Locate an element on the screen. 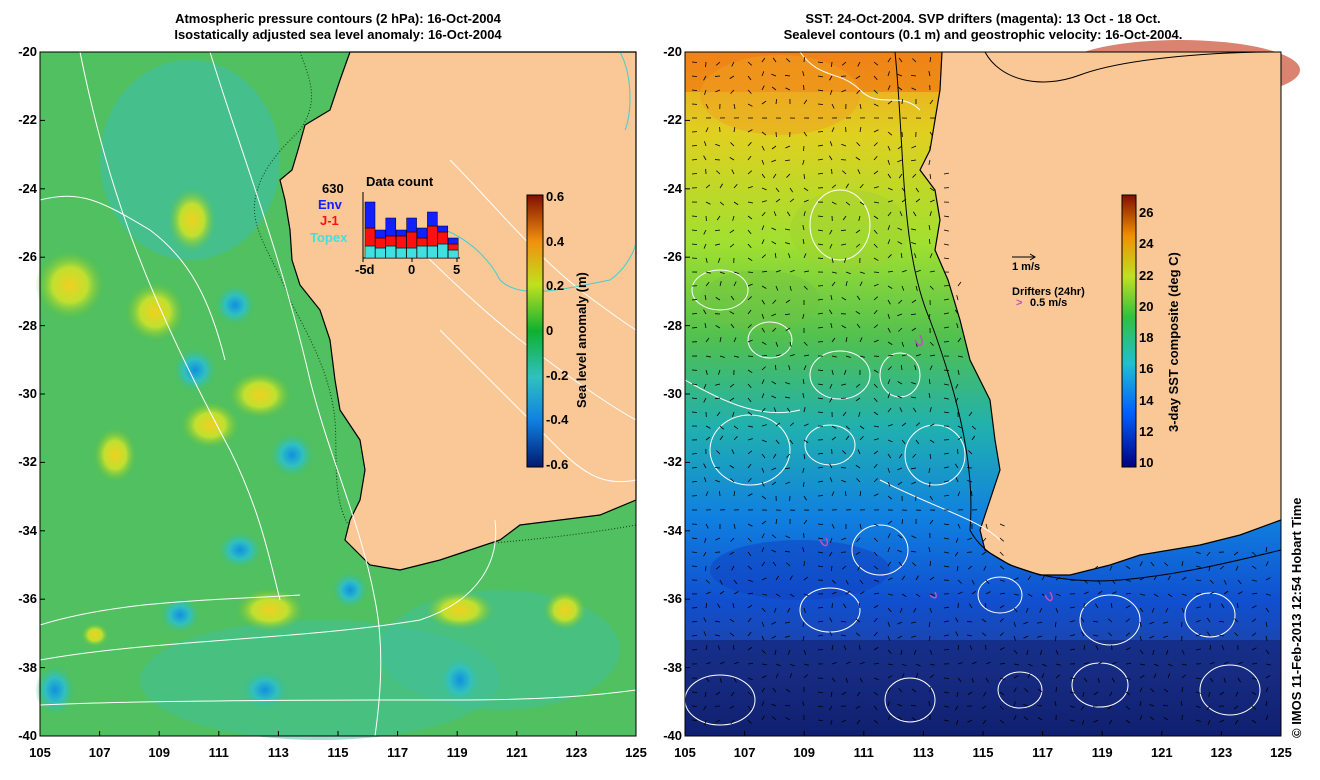 Image resolution: width=1320 pixels, height=780 pixels. y-tick-label: -38 is located at coordinates (27, 667).